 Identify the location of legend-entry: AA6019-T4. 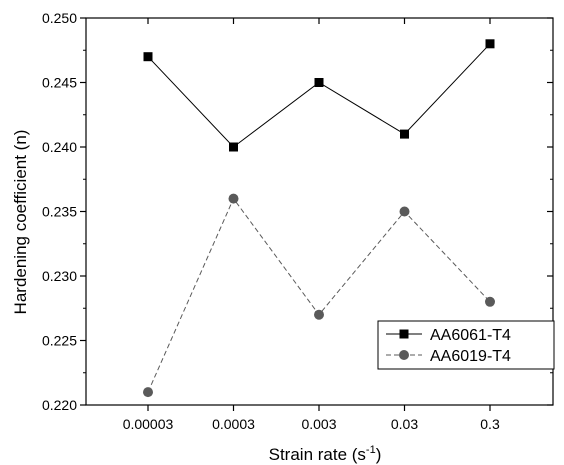
(448, 356).